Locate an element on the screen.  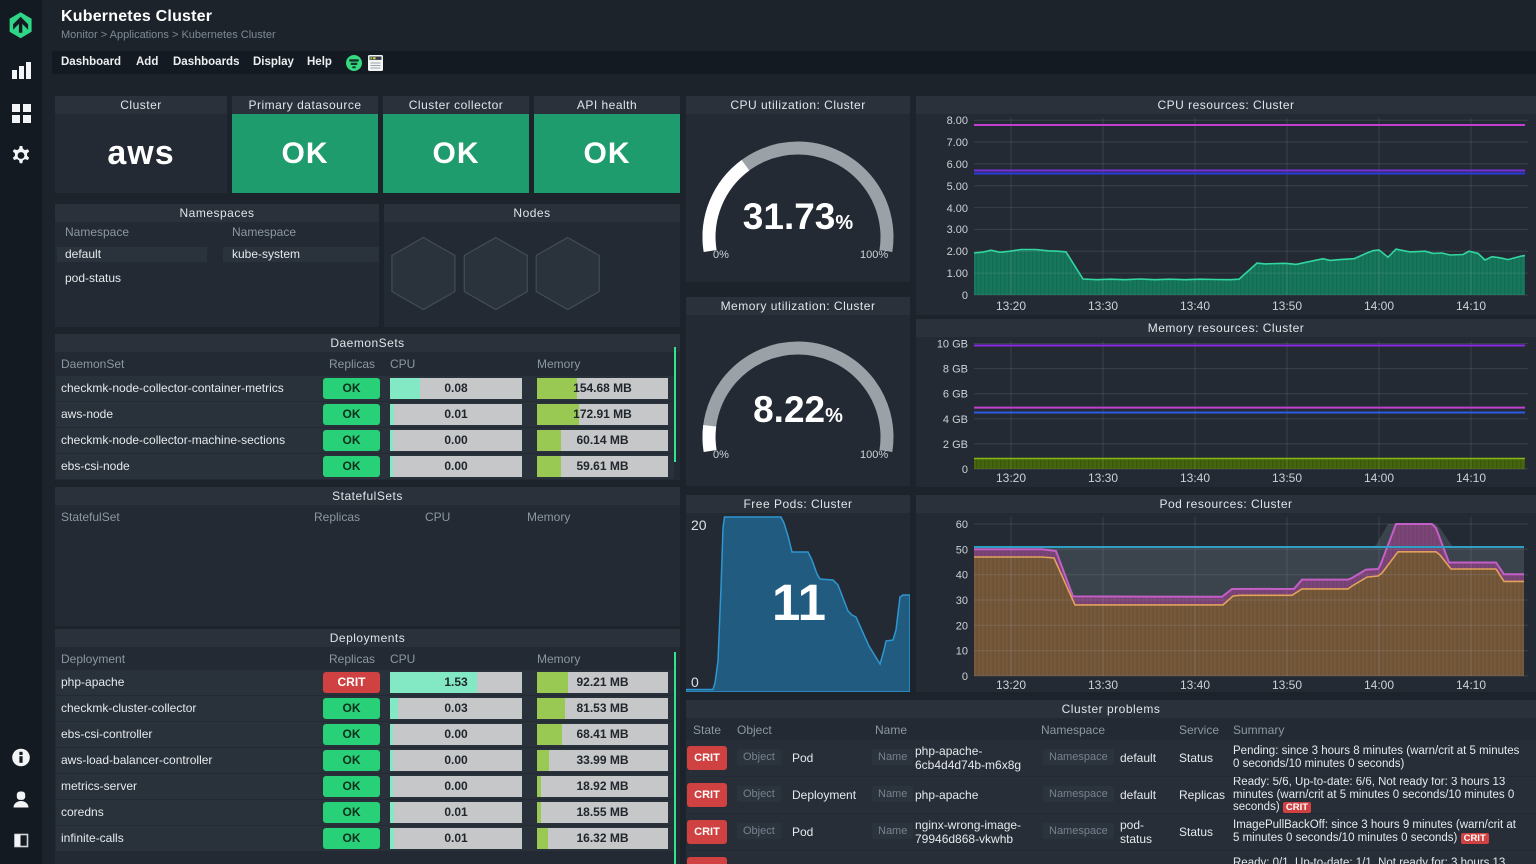
svg-text: 1.00 is located at coordinates (957, 274).